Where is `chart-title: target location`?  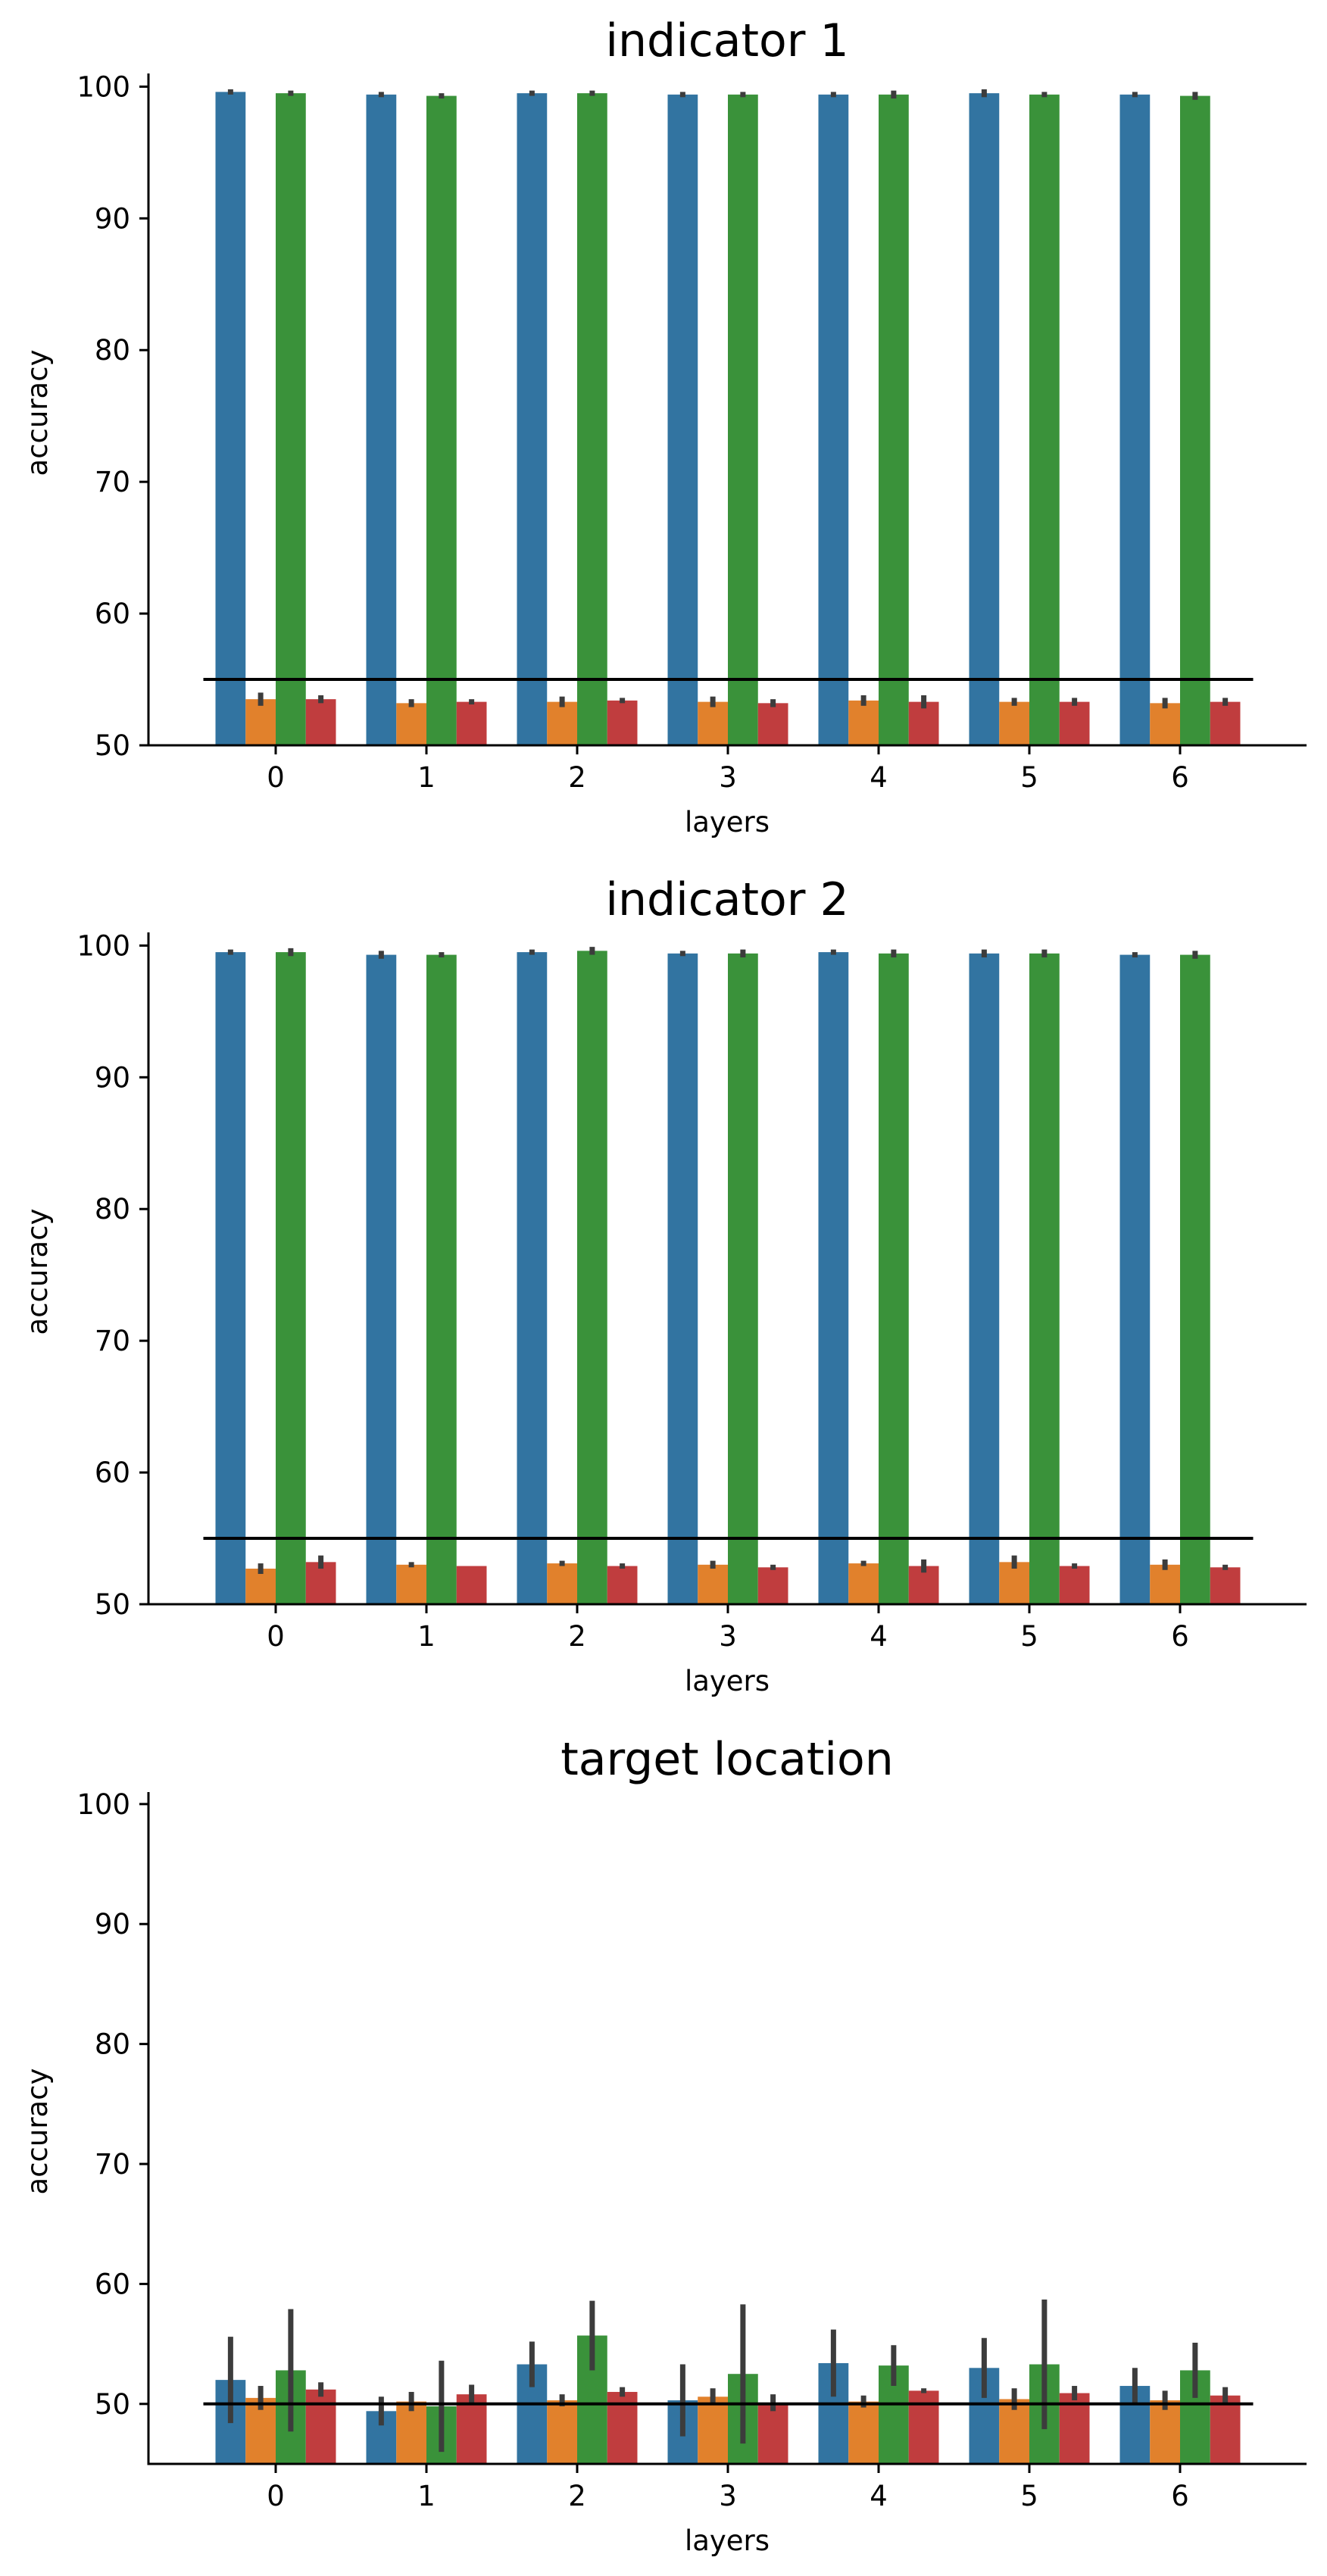 chart-title: target location is located at coordinates (727, 1760).